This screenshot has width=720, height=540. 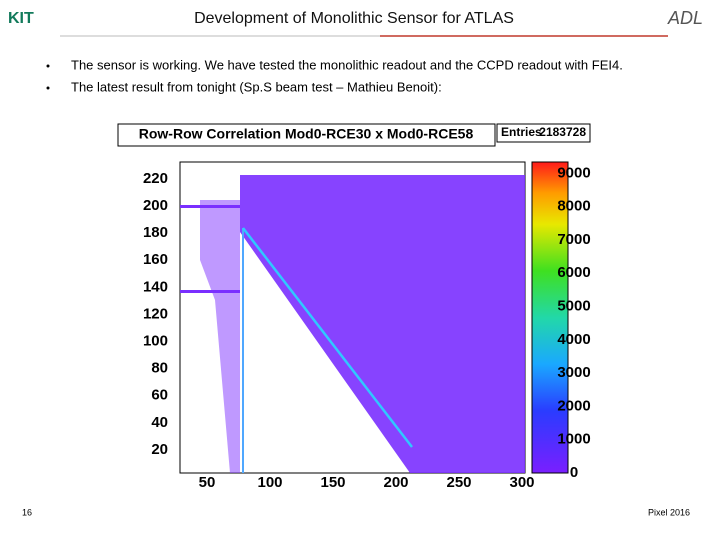 What do you see at coordinates (573, 339) in the screenshot?
I see `color-scale-label: 4000` at bounding box center [573, 339].